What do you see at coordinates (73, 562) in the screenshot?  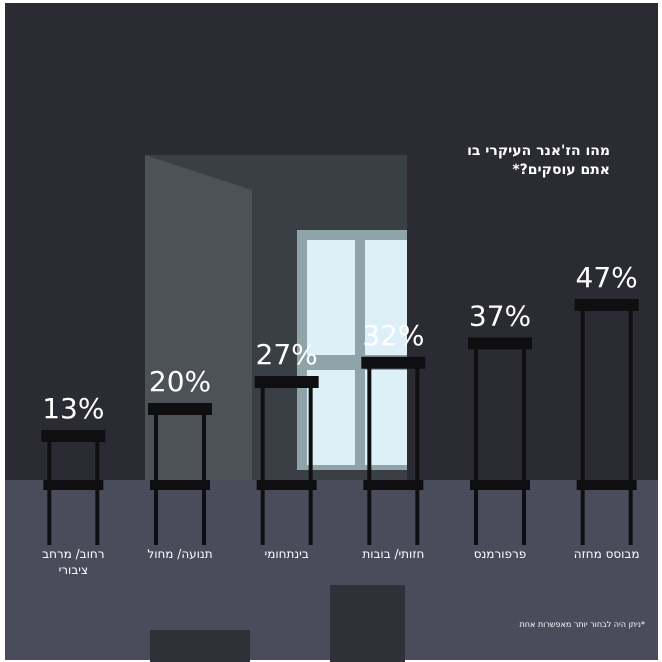 I see `category-label: רחוב/ מרחב ציבורי` at bounding box center [73, 562].